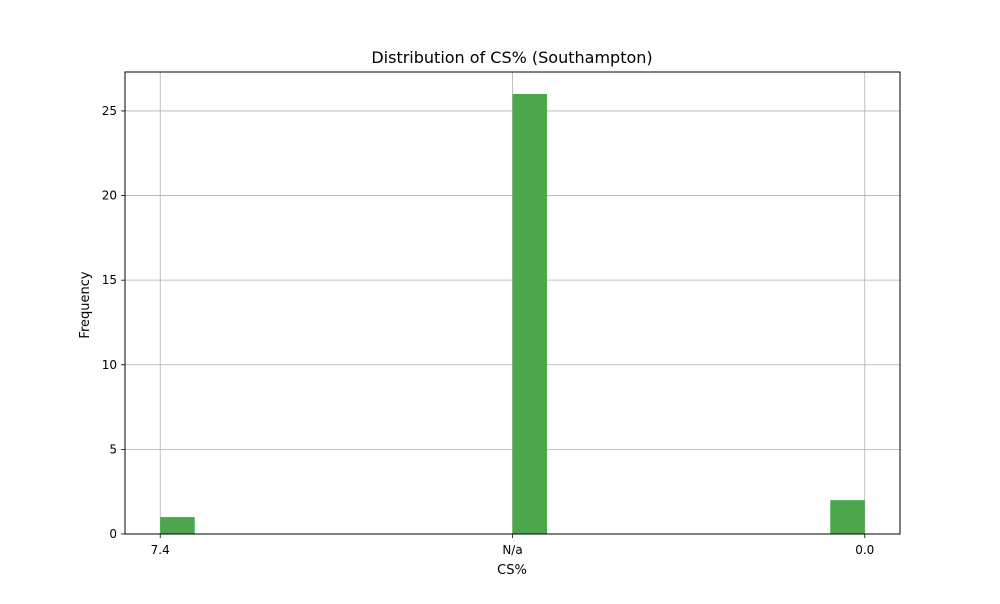  I want to click on bar-7.4, so click(177, 525).